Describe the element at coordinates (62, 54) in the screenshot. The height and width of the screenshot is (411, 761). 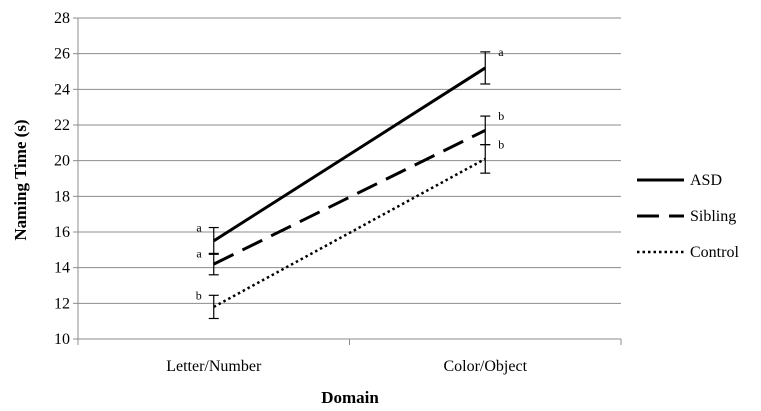
I see `y-tick-label: 26` at that location.